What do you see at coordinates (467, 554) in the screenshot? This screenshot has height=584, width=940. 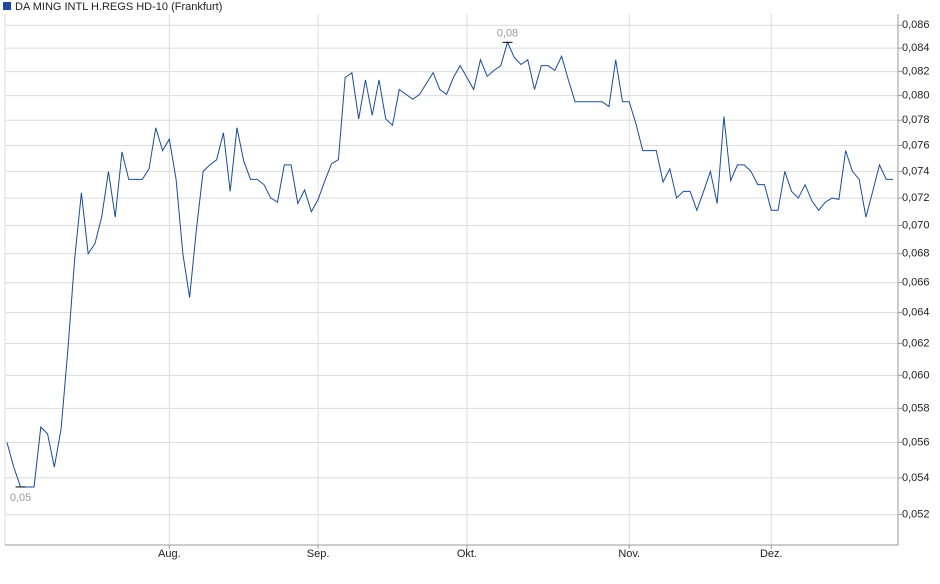 I see `x-tick-label: Okt.` at bounding box center [467, 554].